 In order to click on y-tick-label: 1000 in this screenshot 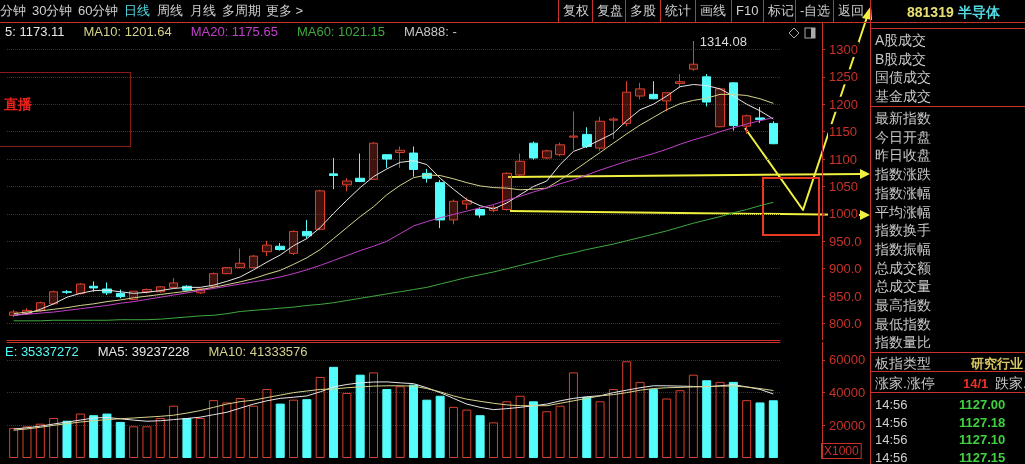, I will do `click(843, 214)`.